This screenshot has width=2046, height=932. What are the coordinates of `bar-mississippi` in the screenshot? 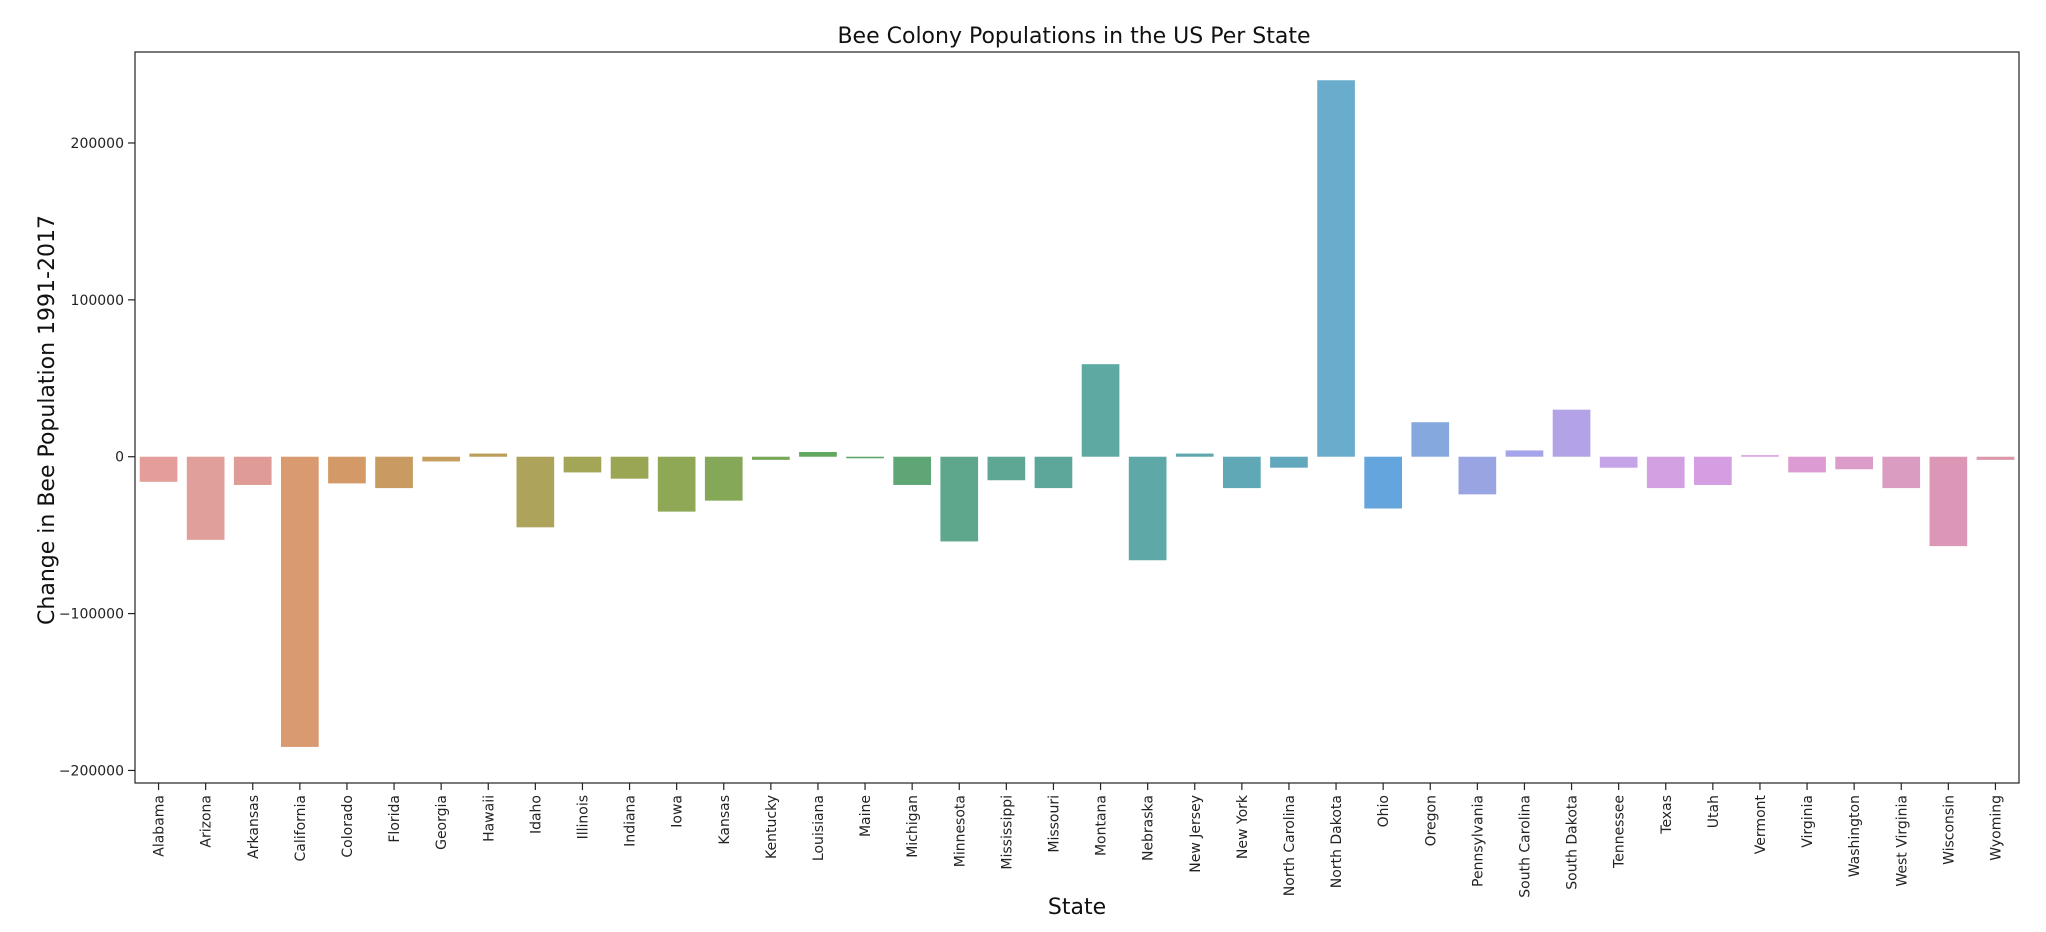 It's located at (1006, 468).